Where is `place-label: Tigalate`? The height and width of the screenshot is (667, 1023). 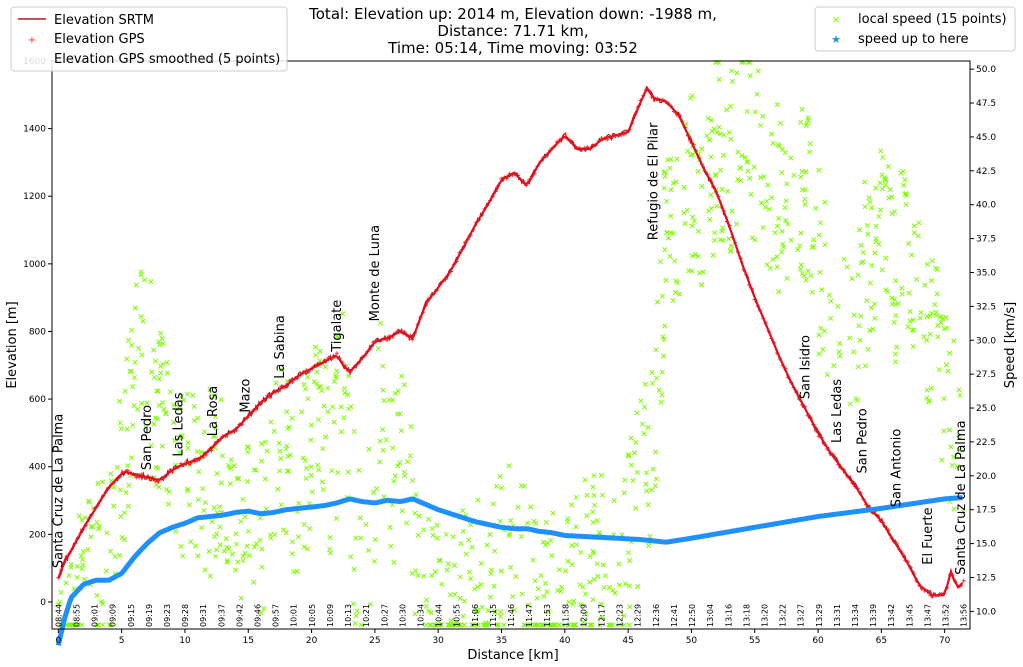
place-label: Tigalate is located at coordinates (337, 326).